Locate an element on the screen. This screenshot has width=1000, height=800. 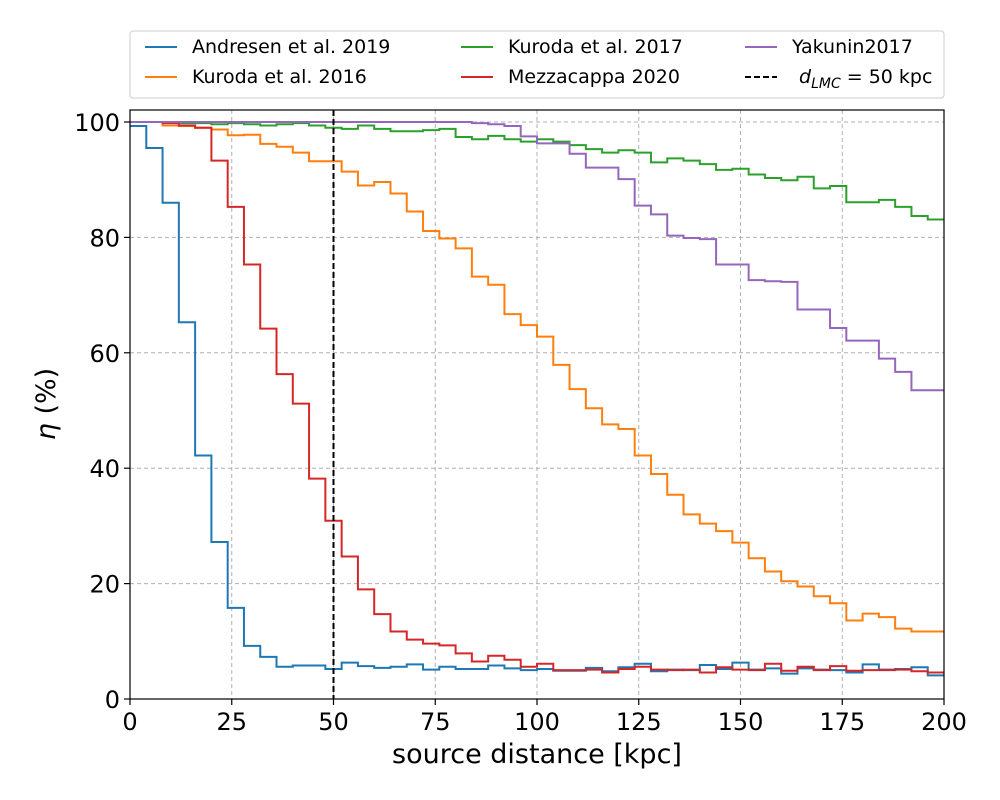
legend-label-mezzacappa-2020: Mezzacappa 2020 is located at coordinates (594, 77).